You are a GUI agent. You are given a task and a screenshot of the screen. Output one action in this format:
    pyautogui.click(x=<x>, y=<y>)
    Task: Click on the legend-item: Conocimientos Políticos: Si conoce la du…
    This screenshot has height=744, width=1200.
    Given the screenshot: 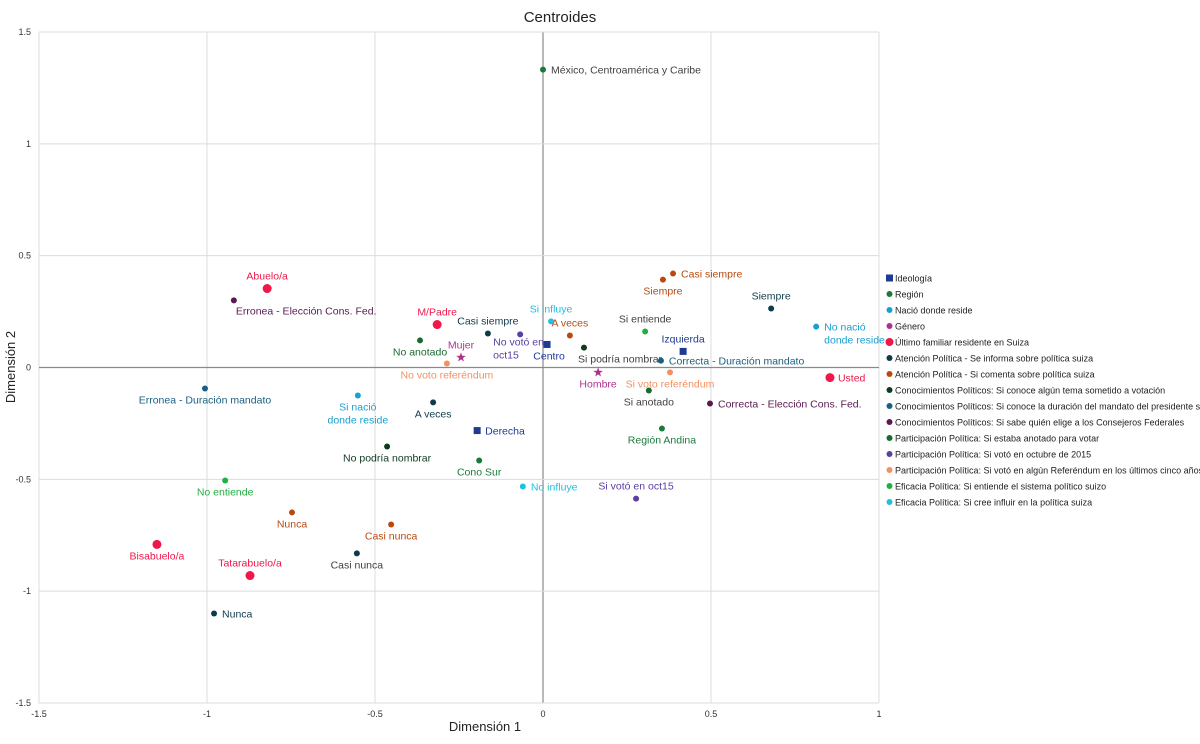 What is the action you would take?
    pyautogui.click(x=1043, y=407)
    